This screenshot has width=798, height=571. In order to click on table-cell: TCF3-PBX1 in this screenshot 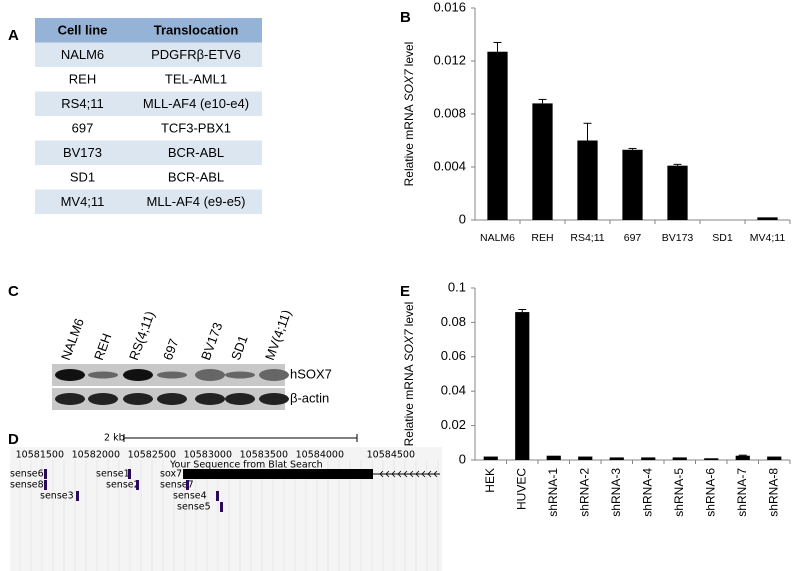, I will do `click(196, 128)`.